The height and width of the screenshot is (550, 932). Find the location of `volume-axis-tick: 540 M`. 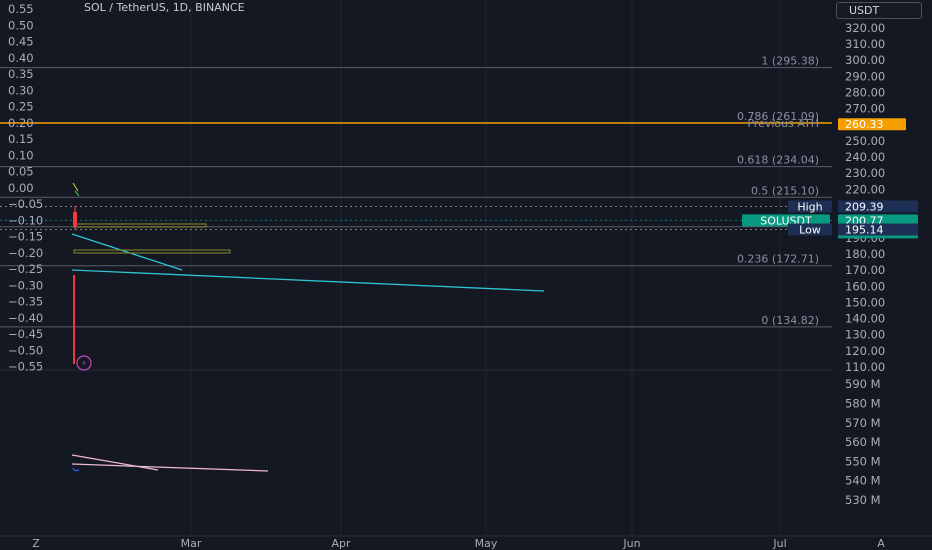

volume-axis-tick: 540 M is located at coordinates (863, 481).